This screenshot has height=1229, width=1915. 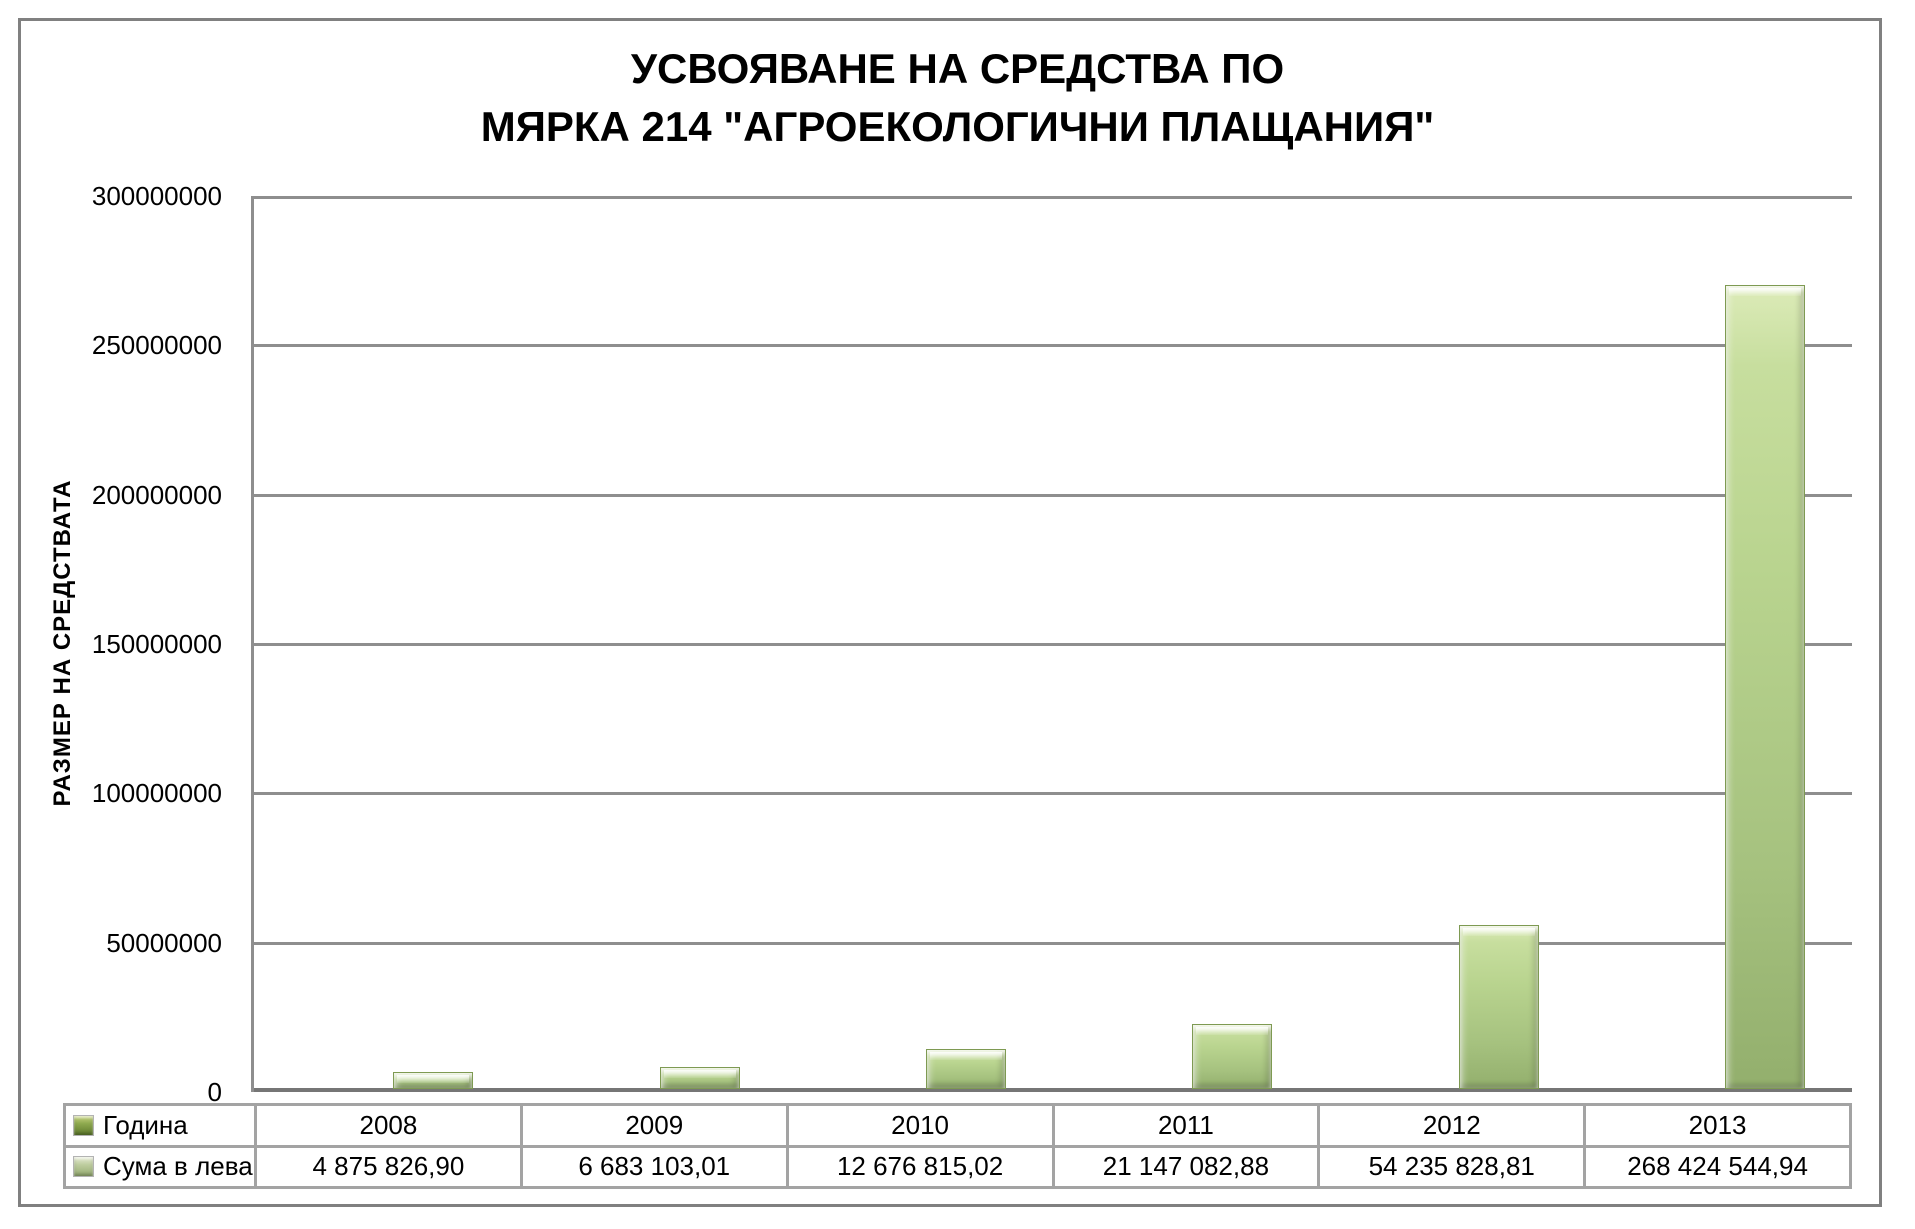 I want to click on legend-year-swatch-icon, so click(x=83, y=1125).